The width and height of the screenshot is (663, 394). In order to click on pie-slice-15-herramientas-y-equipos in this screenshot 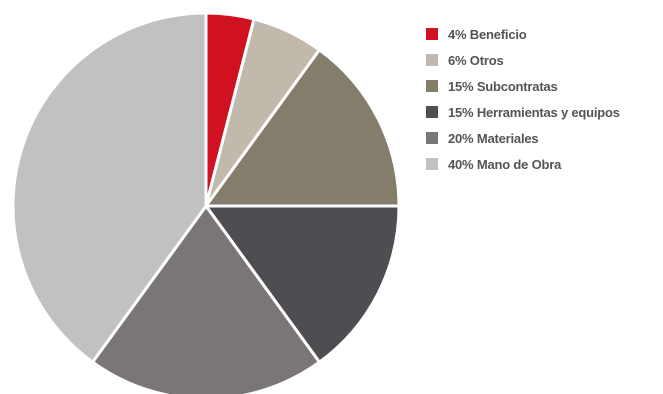, I will do `click(302, 284)`.